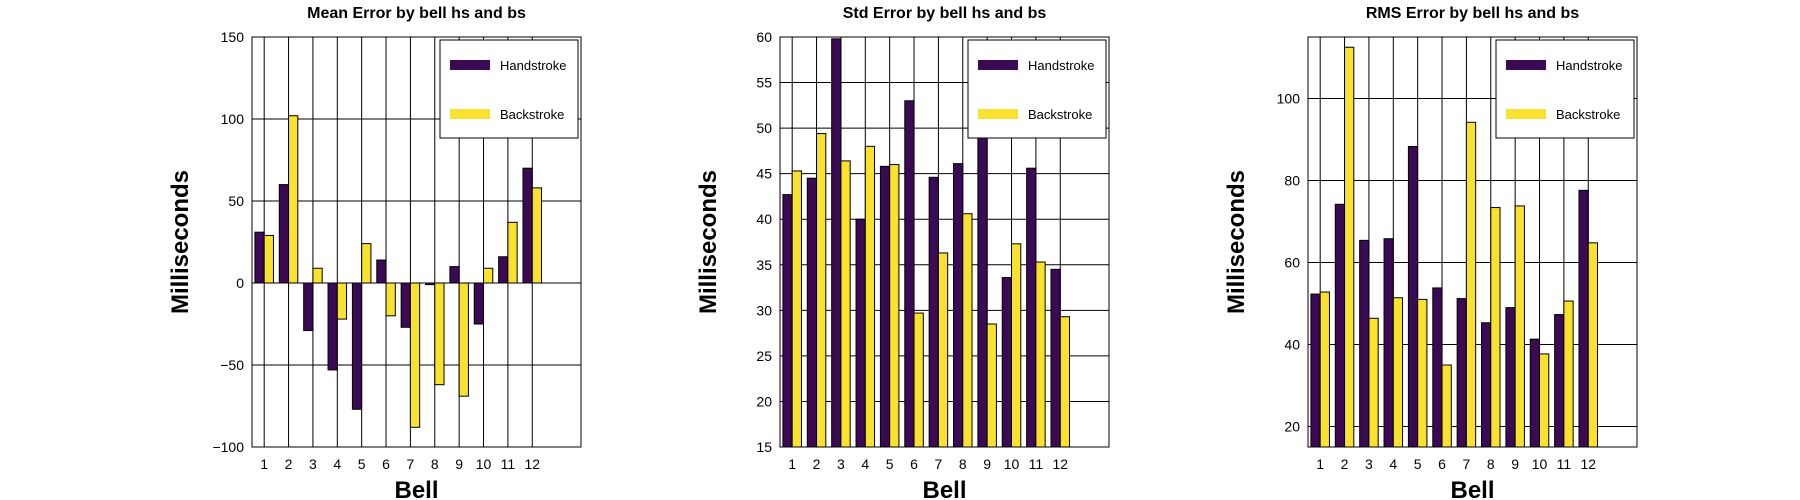 The image size is (1800, 500). I want to click on y-axis-label: Milliseconds, so click(708, 242).